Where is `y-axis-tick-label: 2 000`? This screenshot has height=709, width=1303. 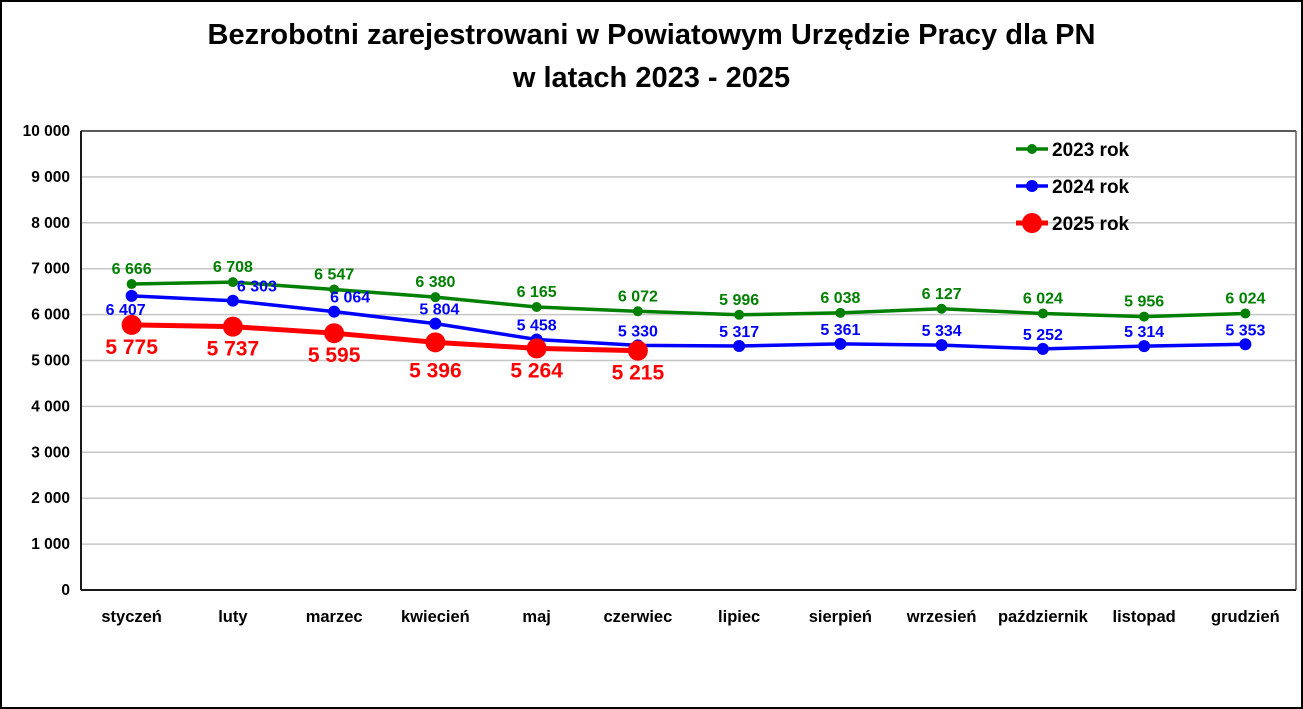
y-axis-tick-label: 2 000 is located at coordinates (50, 498).